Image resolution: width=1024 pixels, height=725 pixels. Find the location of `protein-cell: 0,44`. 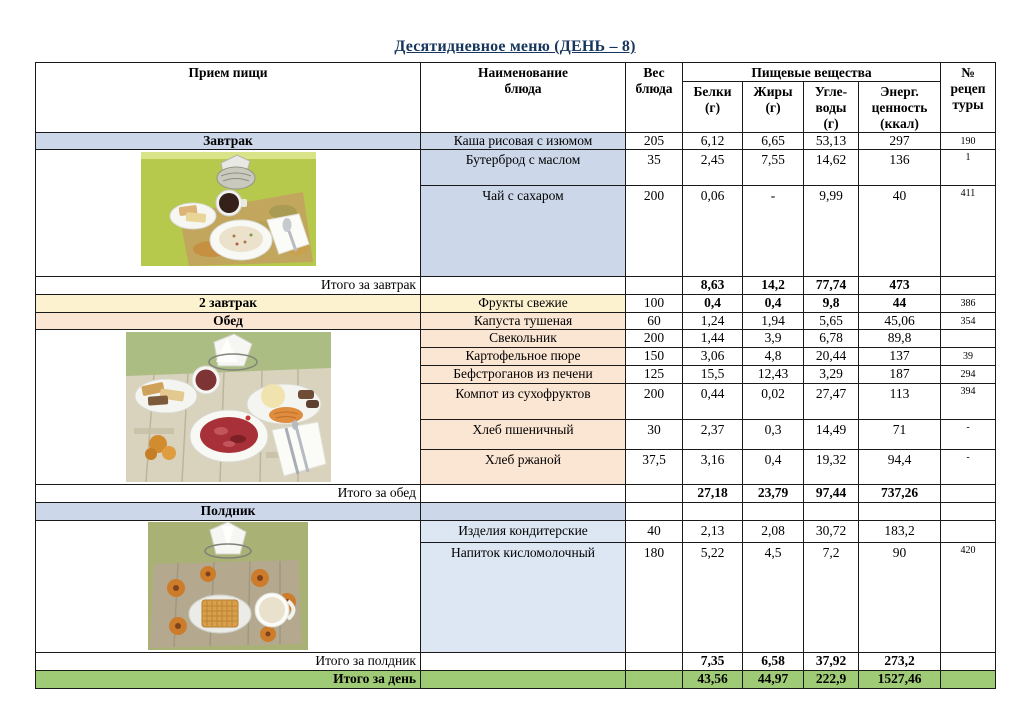

protein-cell: 0,44 is located at coordinates (712, 401).